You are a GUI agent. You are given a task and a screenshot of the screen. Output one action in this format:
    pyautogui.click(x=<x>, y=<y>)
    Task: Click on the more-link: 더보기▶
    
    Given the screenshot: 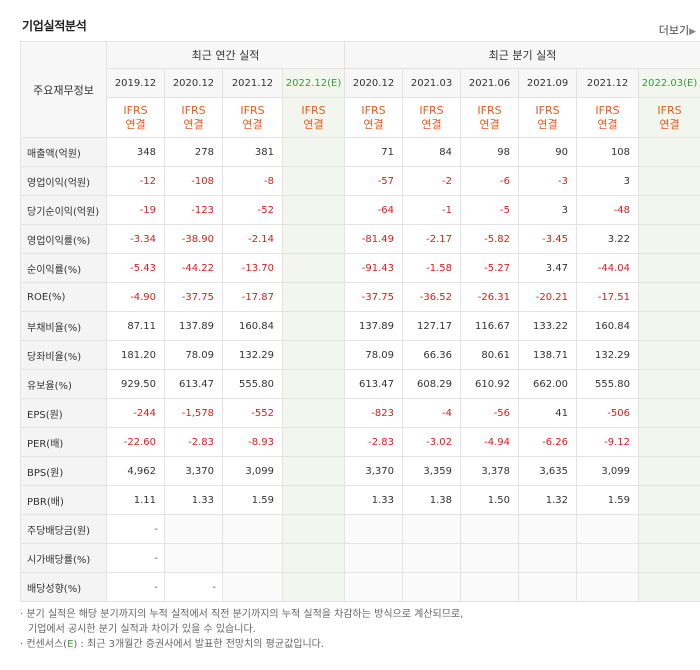 What is the action you would take?
    pyautogui.click(x=677, y=30)
    